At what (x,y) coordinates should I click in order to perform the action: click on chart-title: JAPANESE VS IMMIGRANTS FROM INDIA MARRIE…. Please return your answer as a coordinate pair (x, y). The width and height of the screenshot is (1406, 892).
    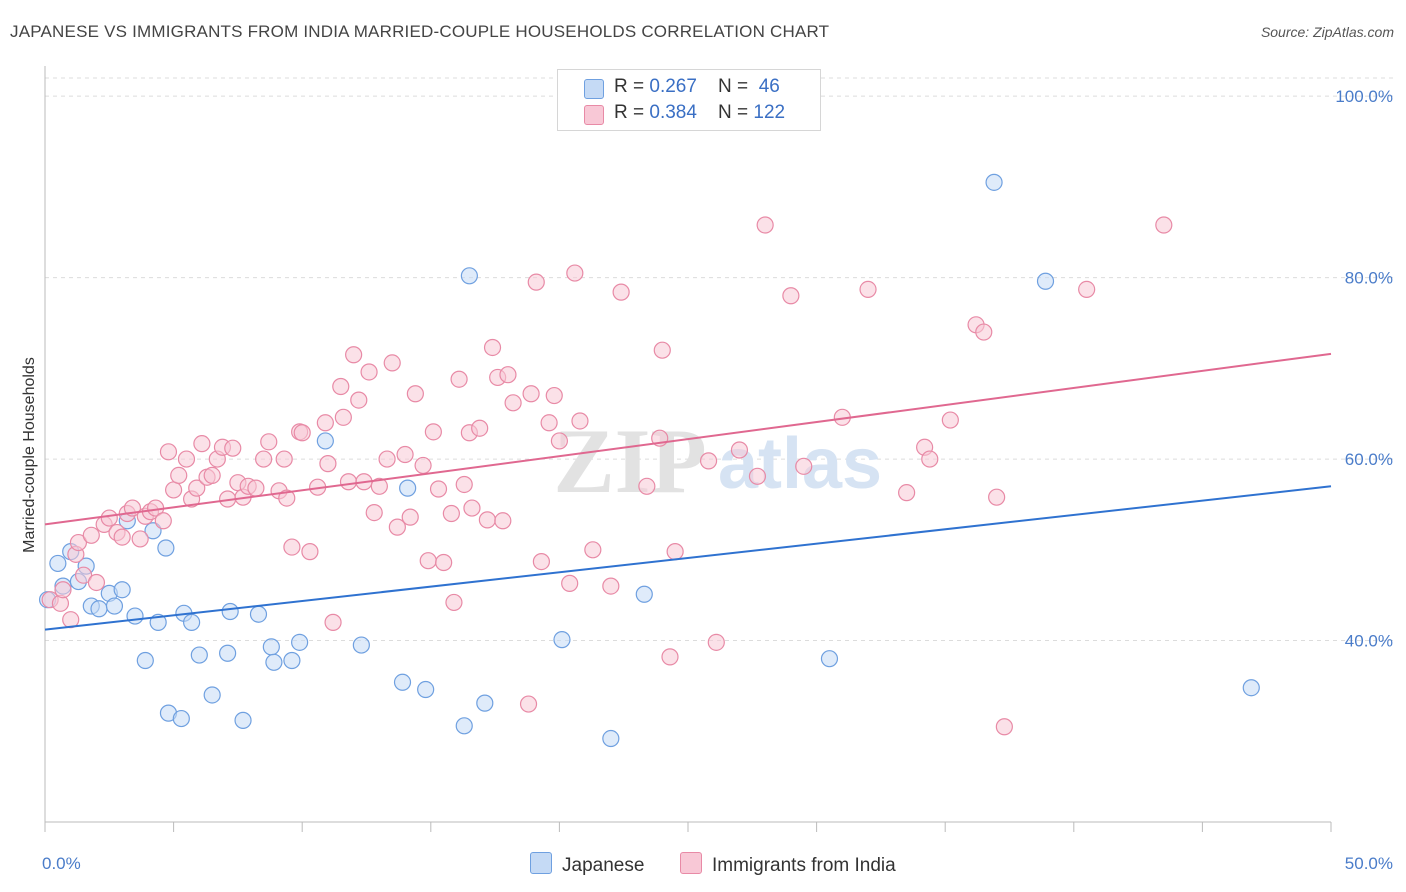
    Looking at the image, I should click on (420, 31).